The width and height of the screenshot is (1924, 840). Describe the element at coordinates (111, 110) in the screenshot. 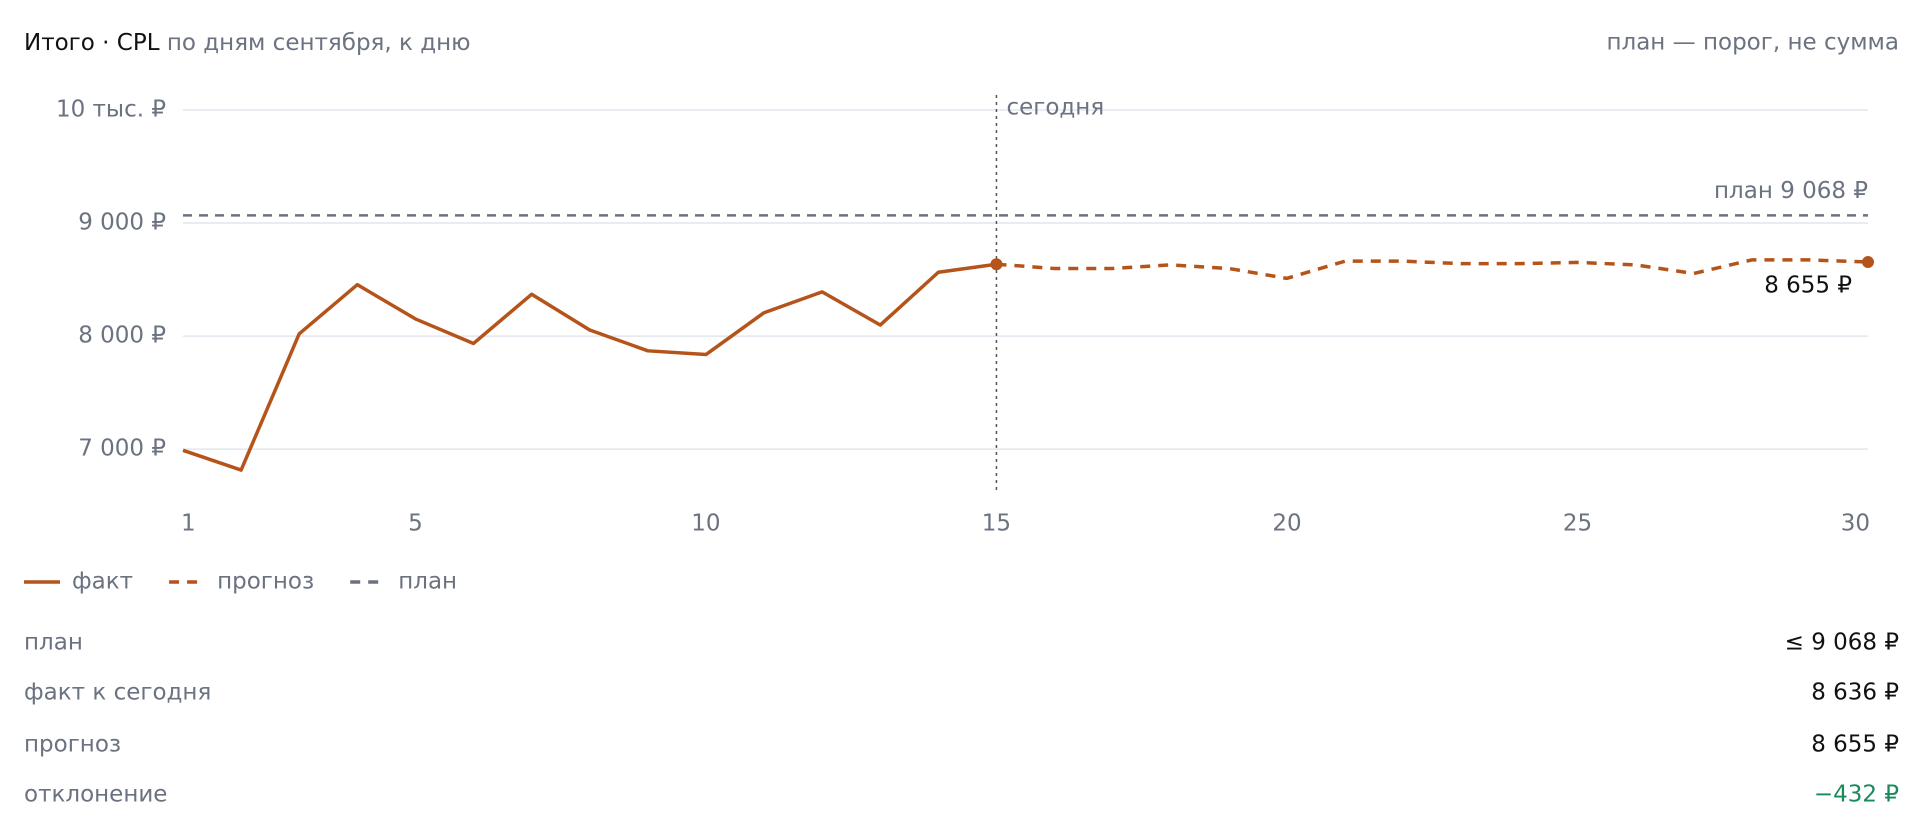

I see `y-tick-label: 10 тыс. ₽` at that location.